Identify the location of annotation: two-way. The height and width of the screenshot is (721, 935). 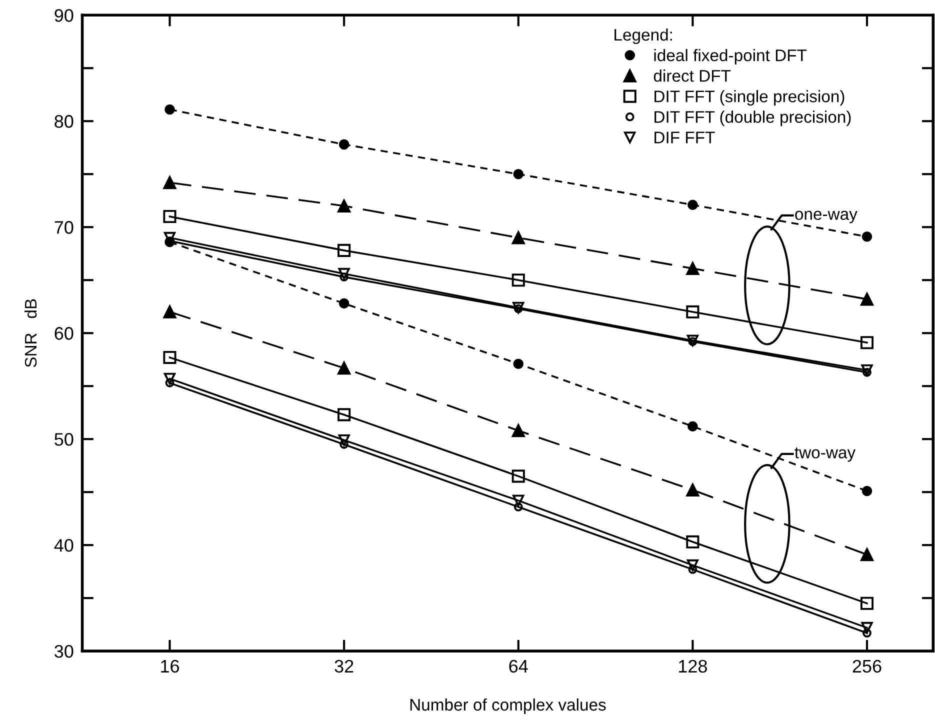
(825, 454).